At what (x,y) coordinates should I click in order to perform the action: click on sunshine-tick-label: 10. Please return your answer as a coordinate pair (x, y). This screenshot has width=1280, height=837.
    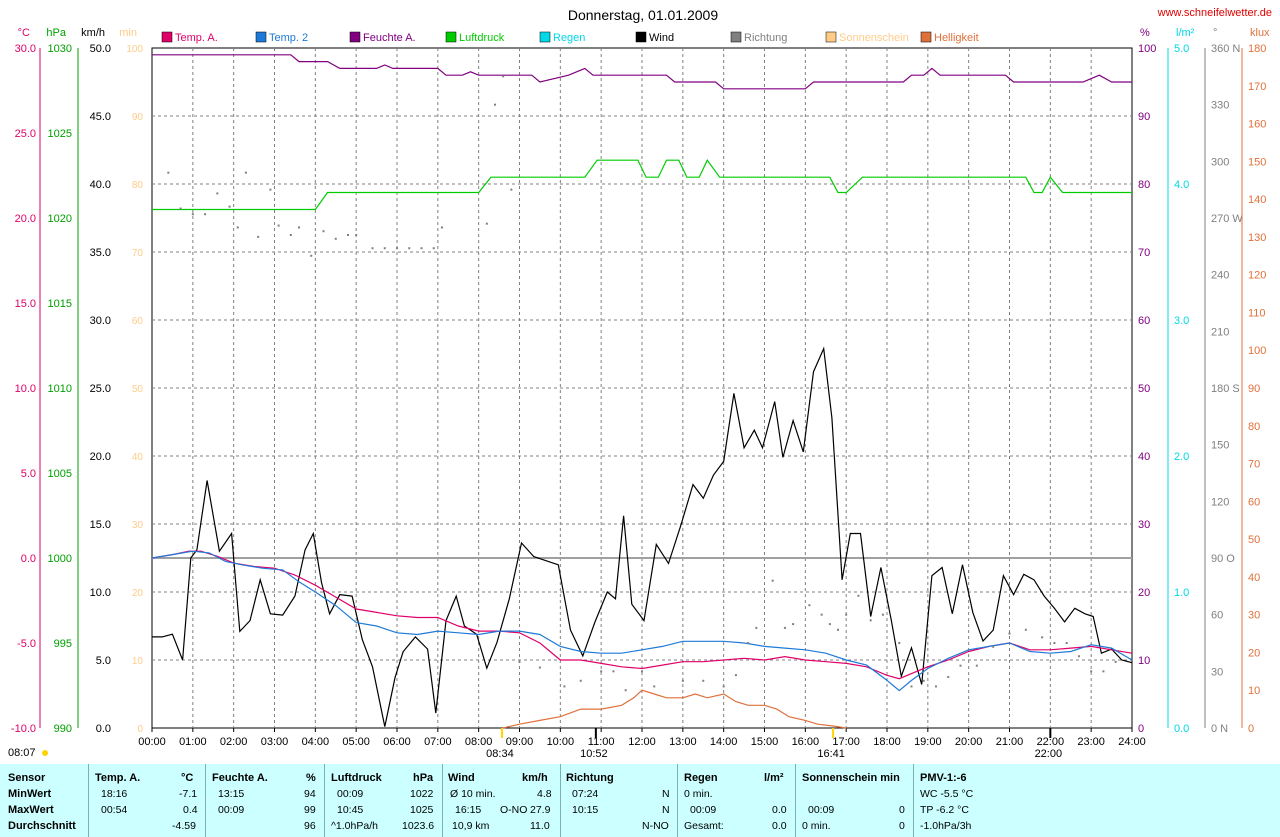
    Looking at the image, I should click on (138, 661).